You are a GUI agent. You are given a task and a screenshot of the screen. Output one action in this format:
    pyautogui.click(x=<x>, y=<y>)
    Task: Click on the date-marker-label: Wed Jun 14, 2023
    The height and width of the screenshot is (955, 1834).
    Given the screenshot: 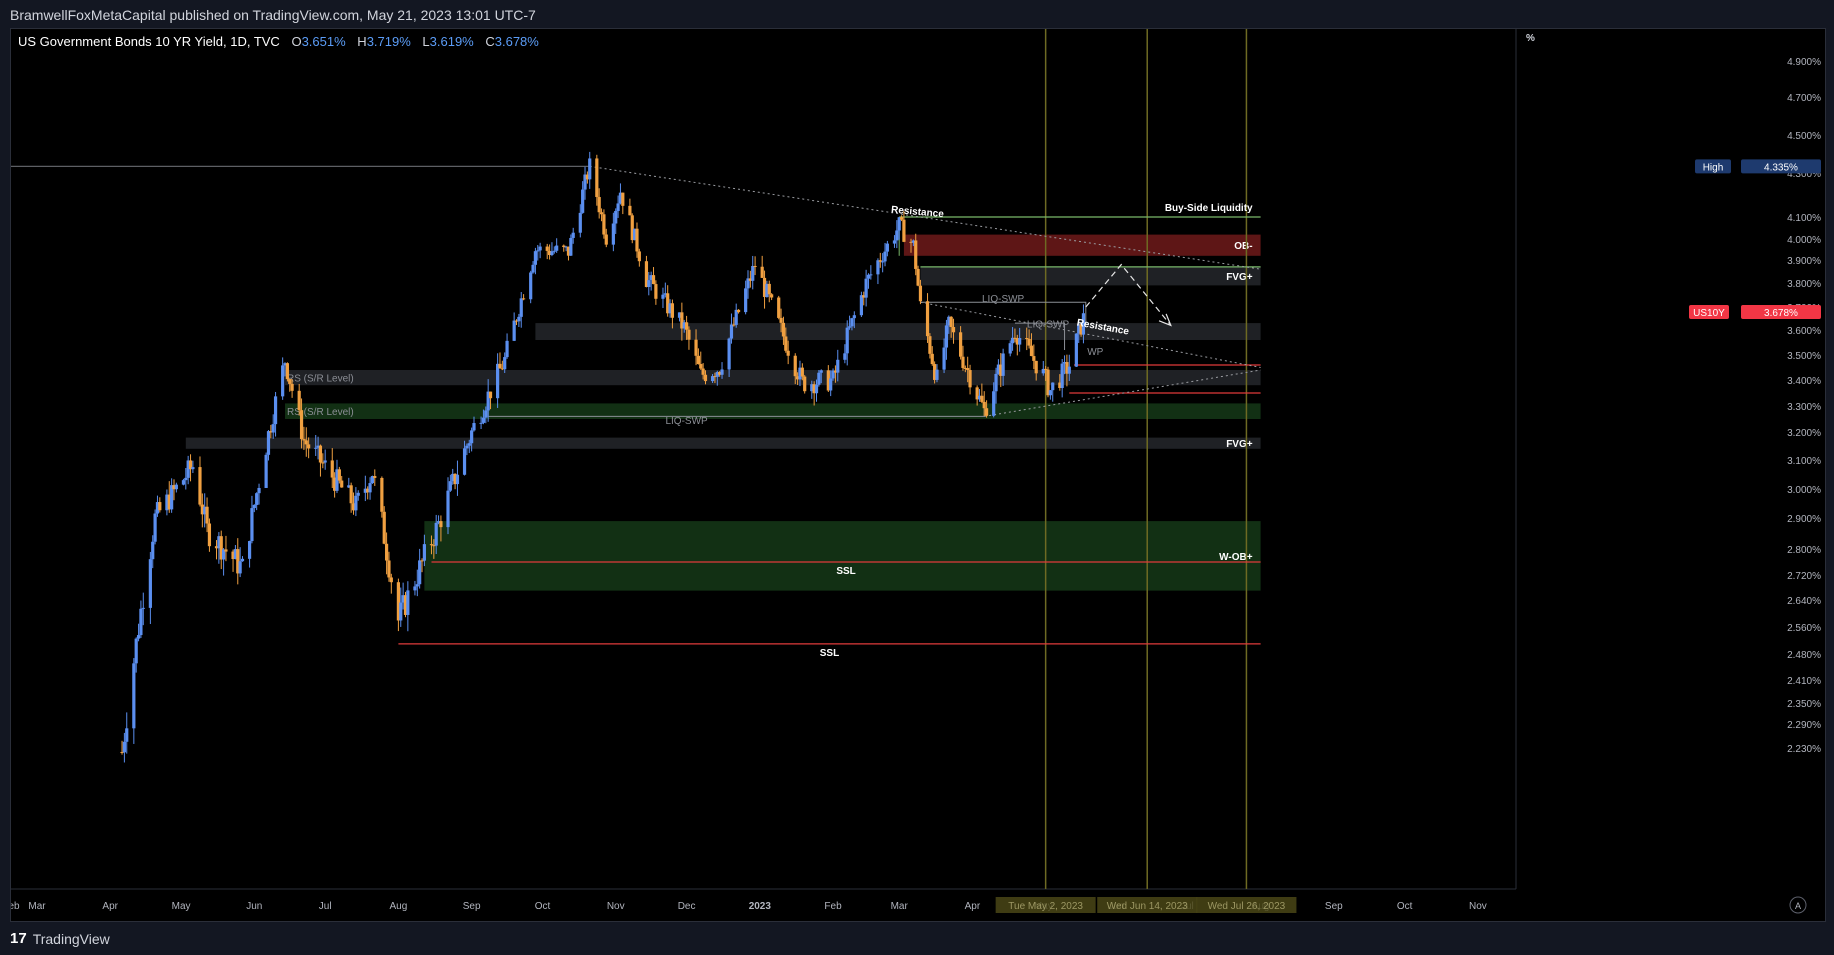 What is the action you would take?
    pyautogui.click(x=1147, y=906)
    